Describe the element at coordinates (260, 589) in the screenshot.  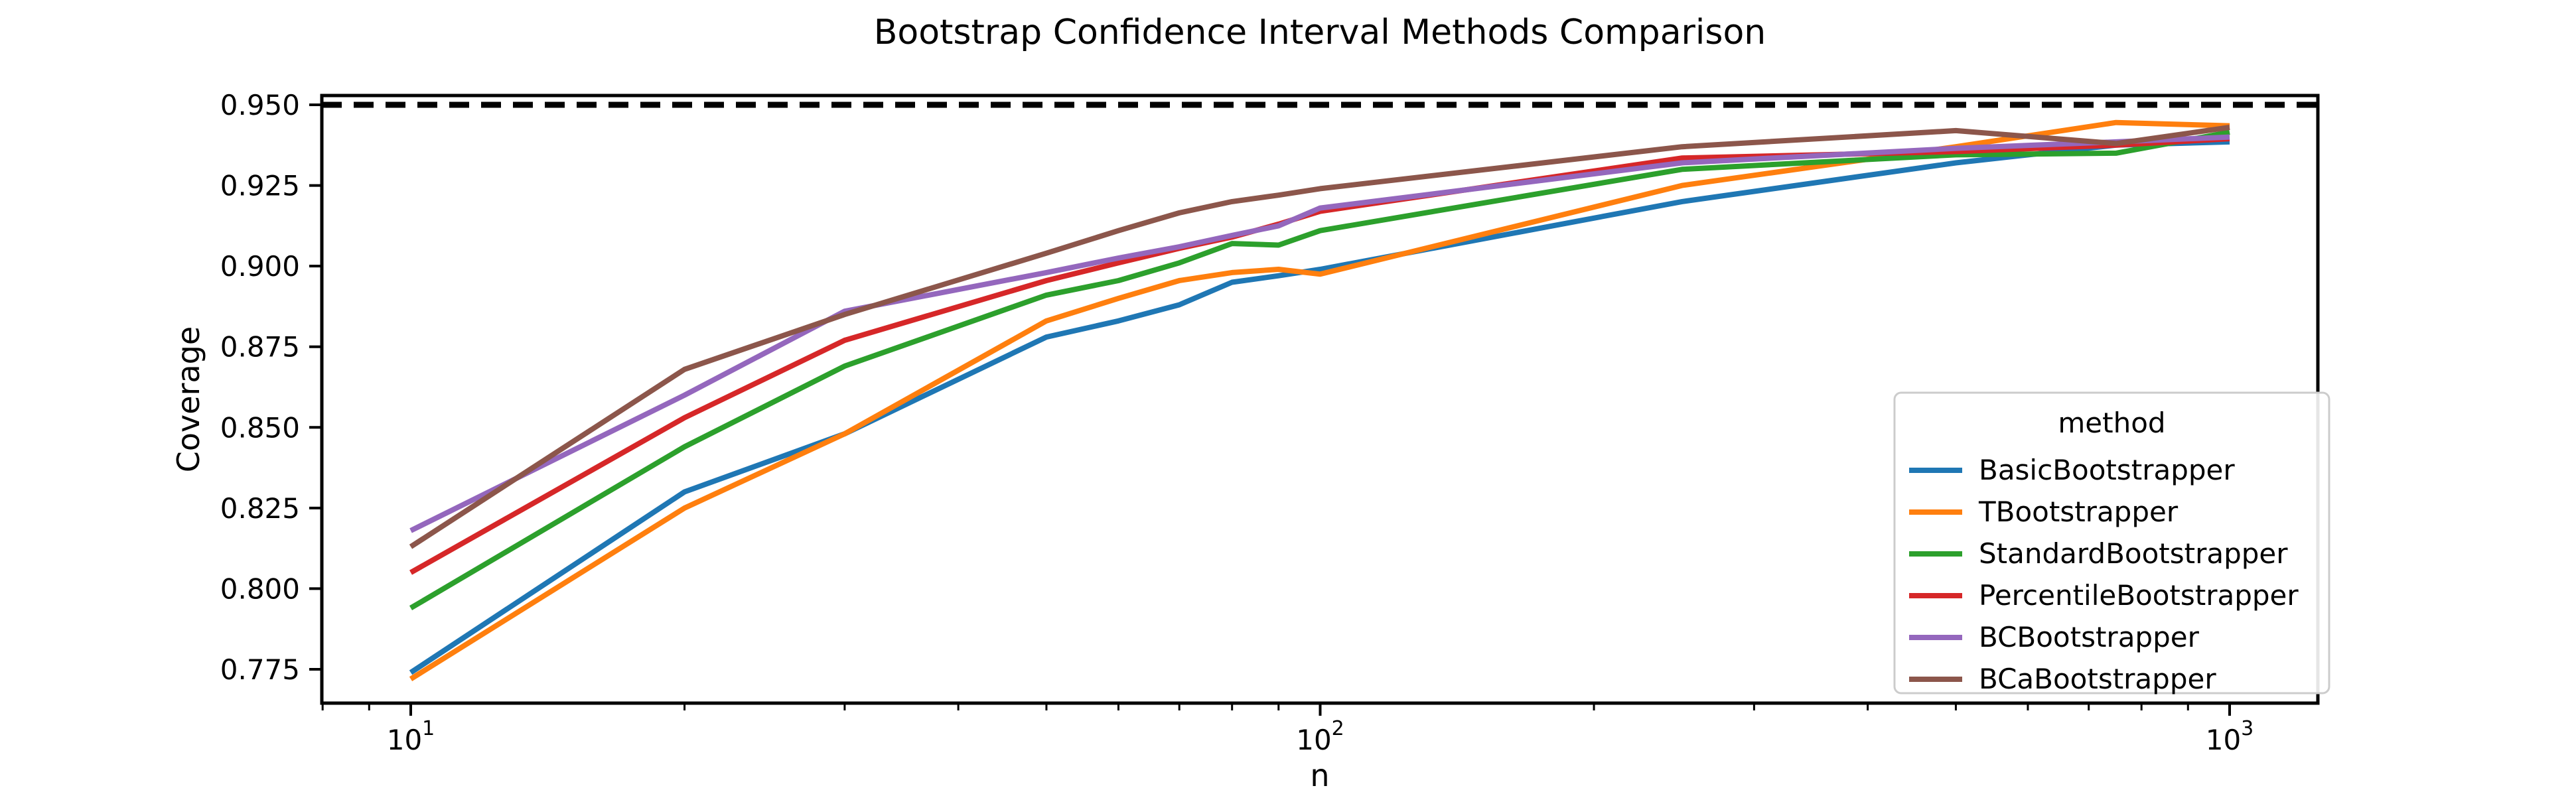
I see `y-tick-label: 0.800` at that location.